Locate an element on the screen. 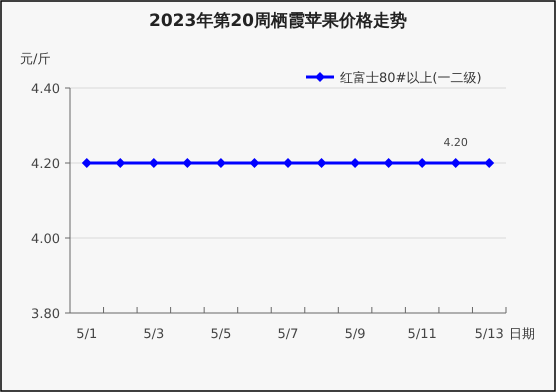 This screenshot has height=392, width=556. chart-title: 2023年第20周栖霞苹果价格走势 is located at coordinates (278, 21).